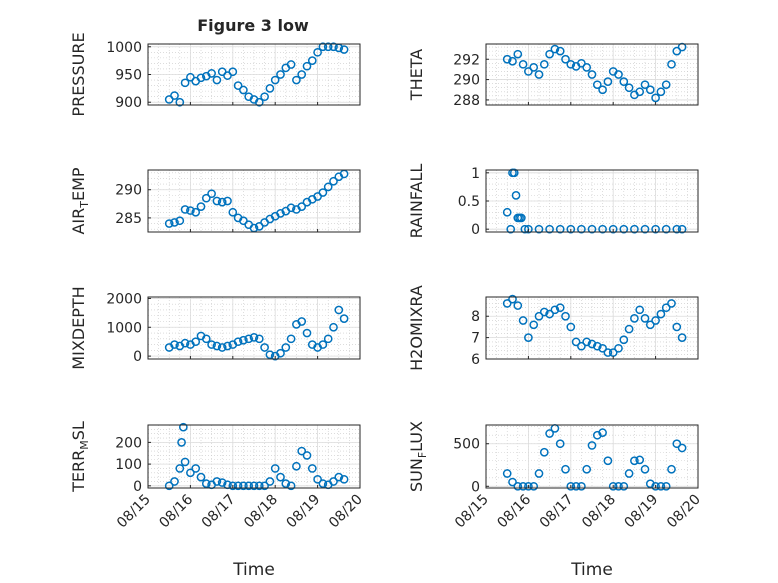 This screenshot has height=583, width=778. I want to click on x-tick-label: 08/18, so click(261, 512).